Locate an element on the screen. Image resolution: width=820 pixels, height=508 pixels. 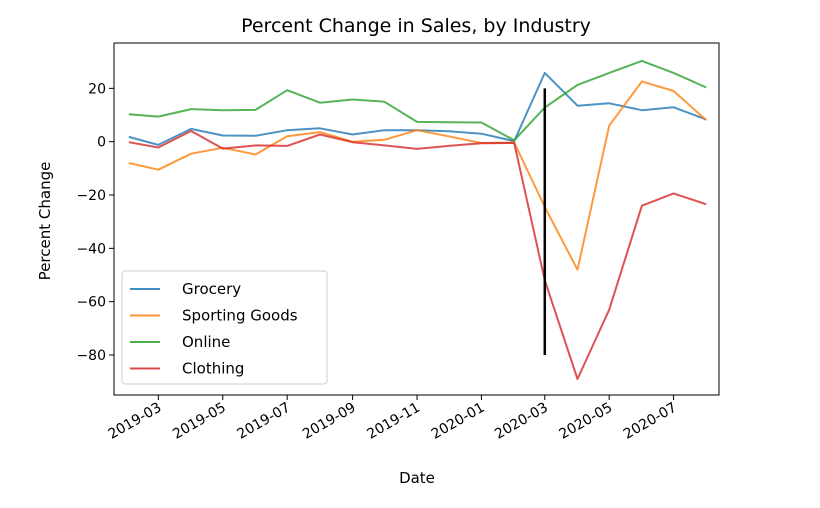
x-tick-label: 2019-05 is located at coordinates (199, 421).